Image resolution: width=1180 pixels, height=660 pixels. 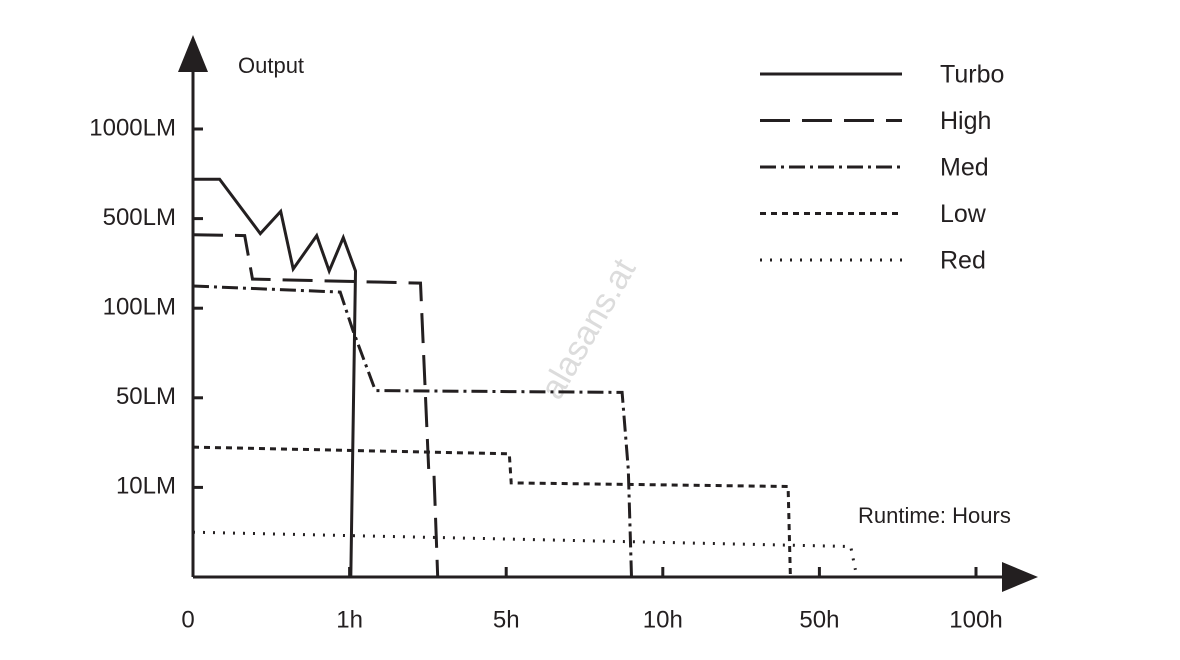 I want to click on y-tick-label: 10LM, so click(x=146, y=486).